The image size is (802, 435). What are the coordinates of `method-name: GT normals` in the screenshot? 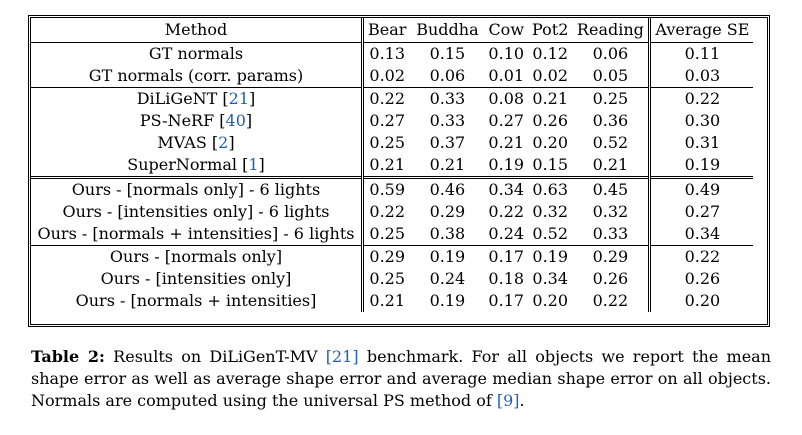 It's located at (196, 53).